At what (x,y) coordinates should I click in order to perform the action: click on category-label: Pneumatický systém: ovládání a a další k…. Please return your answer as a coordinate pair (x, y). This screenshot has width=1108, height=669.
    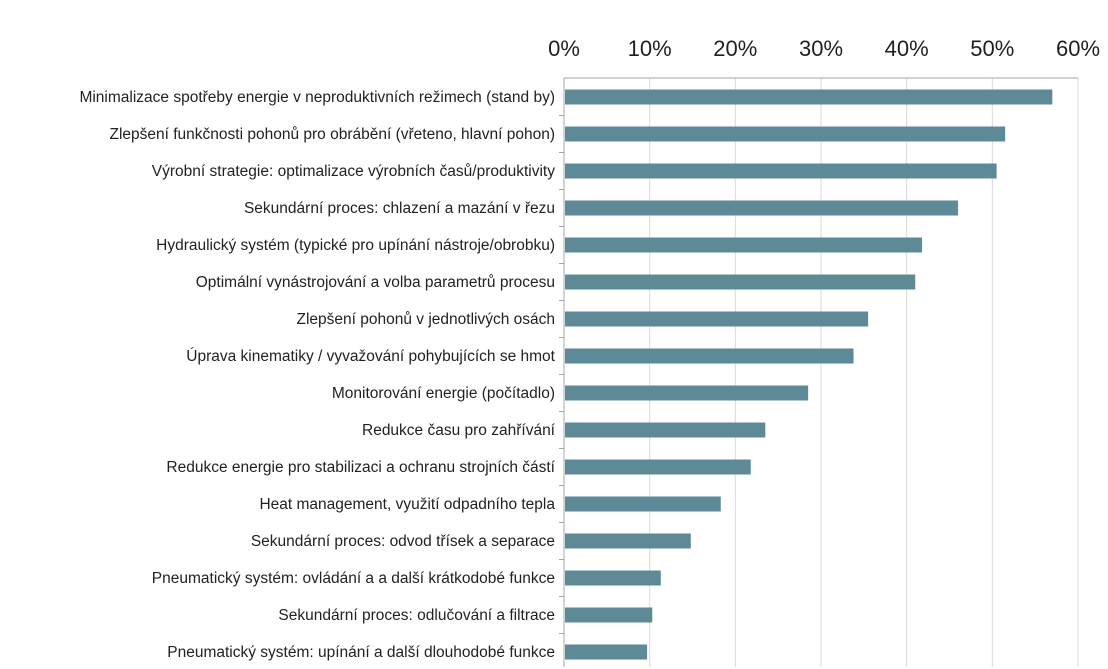
    Looking at the image, I should click on (353, 578).